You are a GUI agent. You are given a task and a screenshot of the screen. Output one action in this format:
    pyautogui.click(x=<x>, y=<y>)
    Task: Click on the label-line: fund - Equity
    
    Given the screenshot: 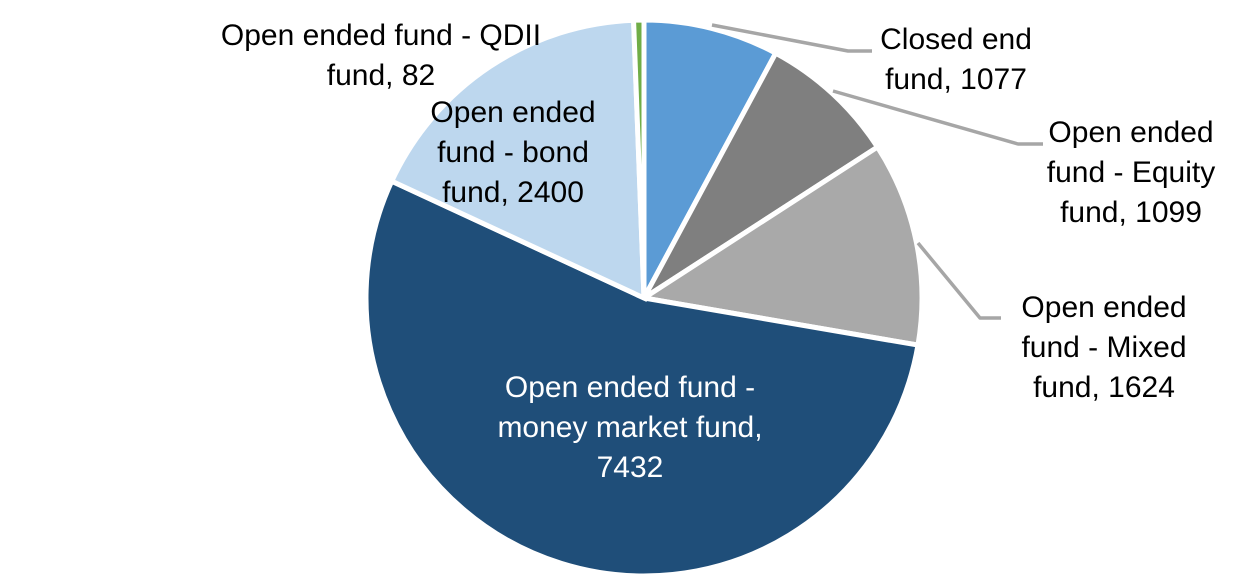 What is the action you would take?
    pyautogui.click(x=1131, y=172)
    